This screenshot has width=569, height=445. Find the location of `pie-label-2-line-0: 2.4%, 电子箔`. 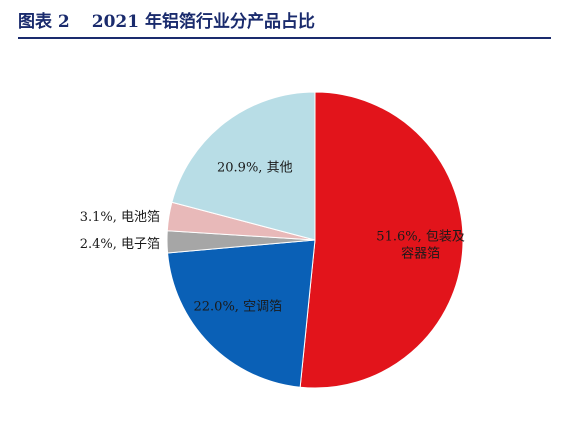

pie-label-2-line-0: 2.4%, 电子箔 is located at coordinates (120, 244).